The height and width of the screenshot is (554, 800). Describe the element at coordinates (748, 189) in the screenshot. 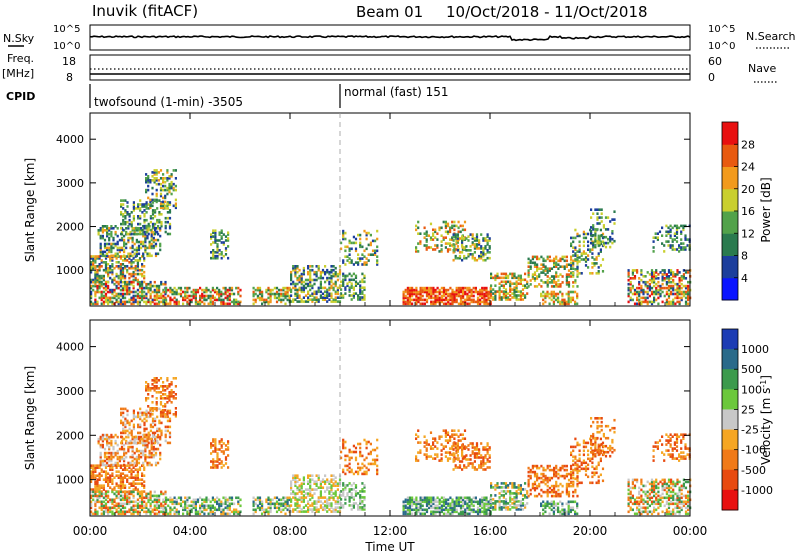

I see `colorbar-tick-label: 20` at that location.